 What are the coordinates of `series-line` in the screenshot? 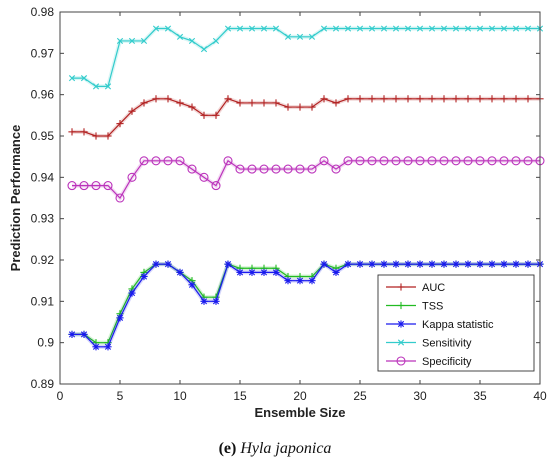 It's located at (306, 117).